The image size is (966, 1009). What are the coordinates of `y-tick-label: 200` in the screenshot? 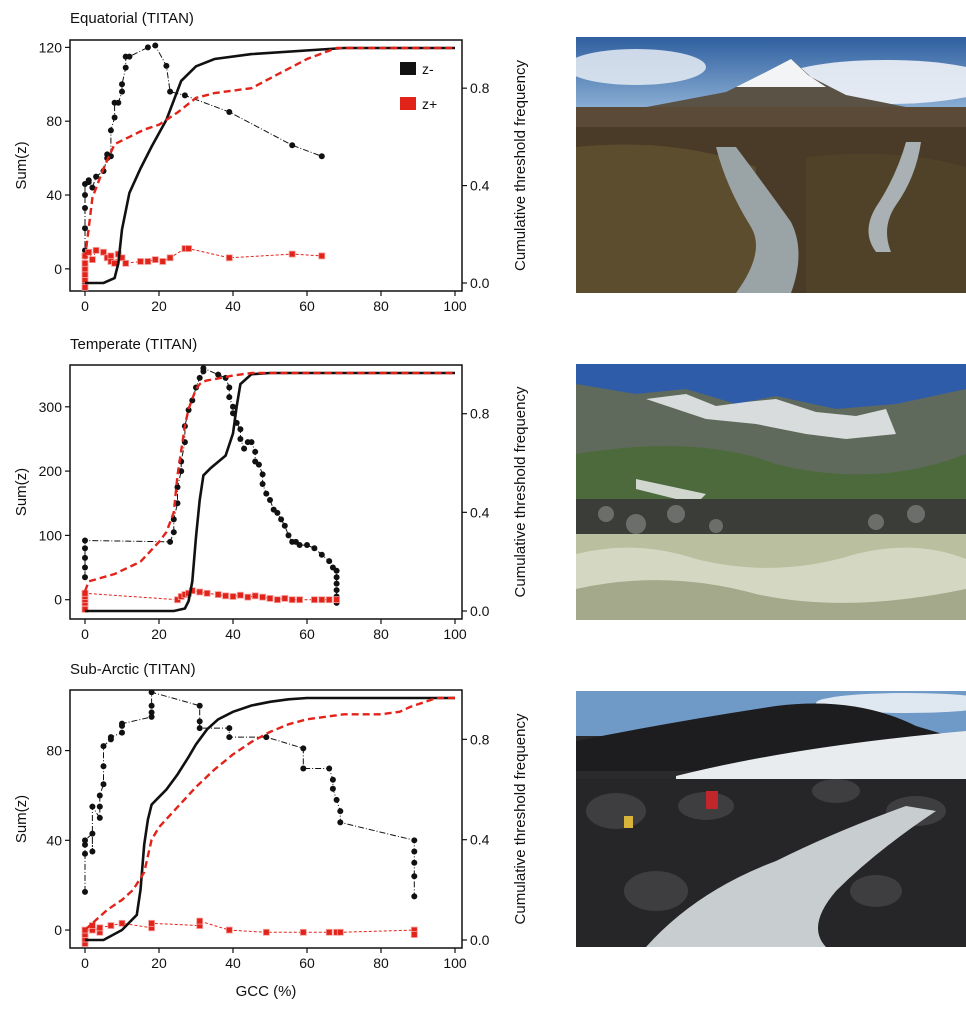 It's located at (51, 471).